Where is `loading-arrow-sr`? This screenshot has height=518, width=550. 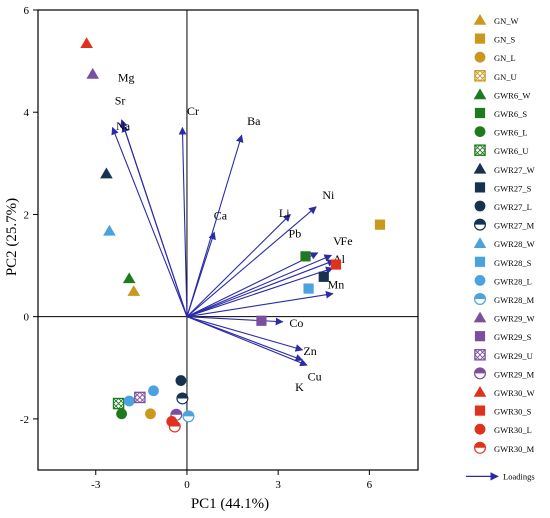
loading-arrow-sr is located at coordinates (154, 220).